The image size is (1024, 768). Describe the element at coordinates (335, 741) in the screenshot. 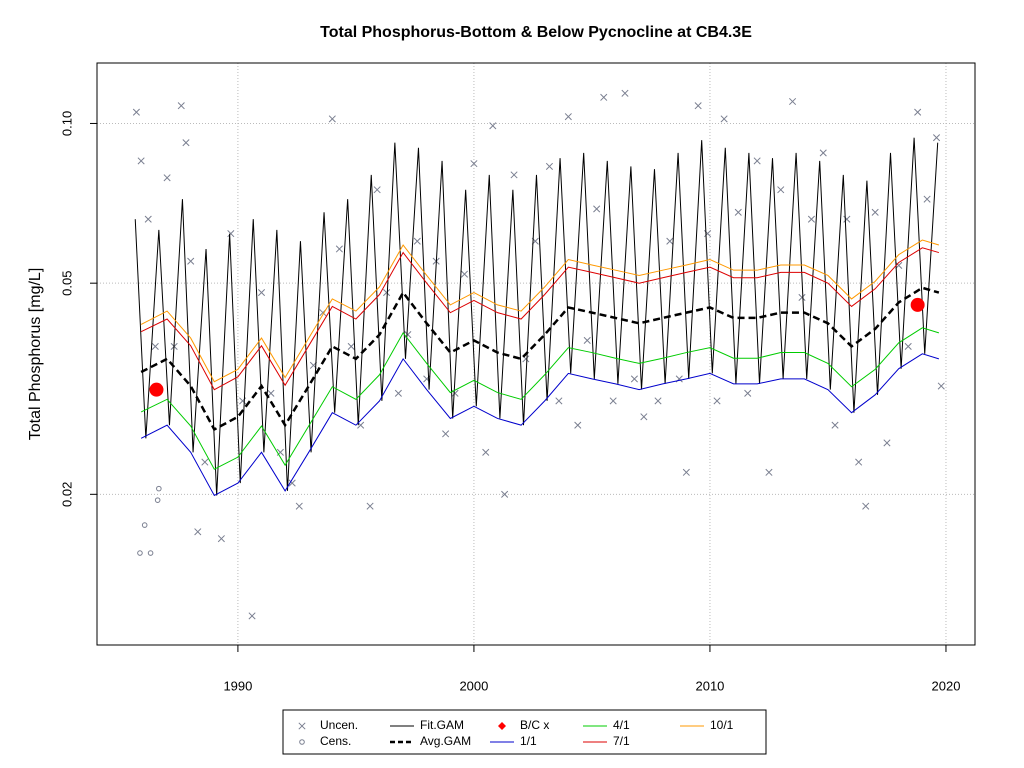

I see `legend-label: Cens.` at that location.